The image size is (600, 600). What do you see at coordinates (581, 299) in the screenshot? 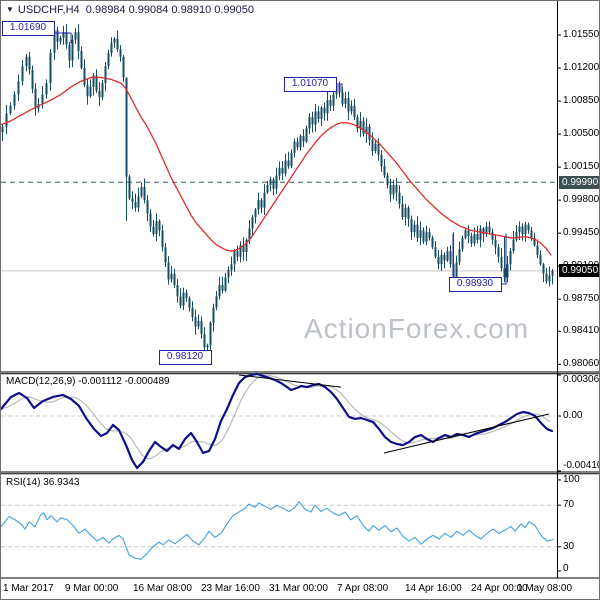
I see `price-tick-label: 0.98750` at bounding box center [581, 299].